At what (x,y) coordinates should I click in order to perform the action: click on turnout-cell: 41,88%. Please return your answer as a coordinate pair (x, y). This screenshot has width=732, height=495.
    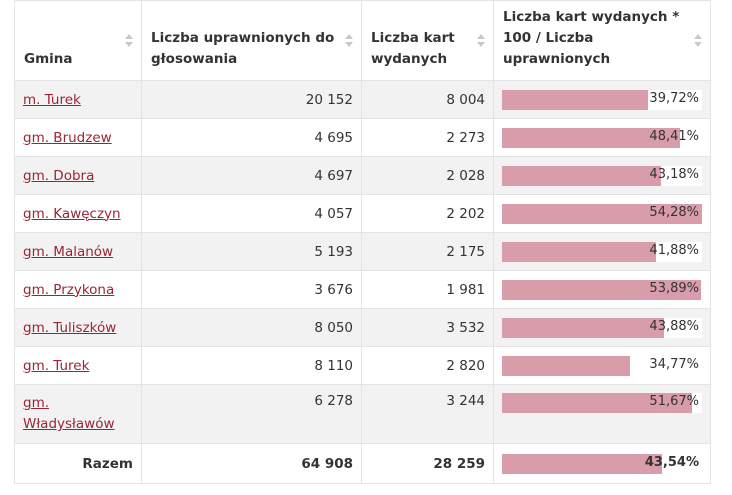
    Looking at the image, I should click on (602, 251).